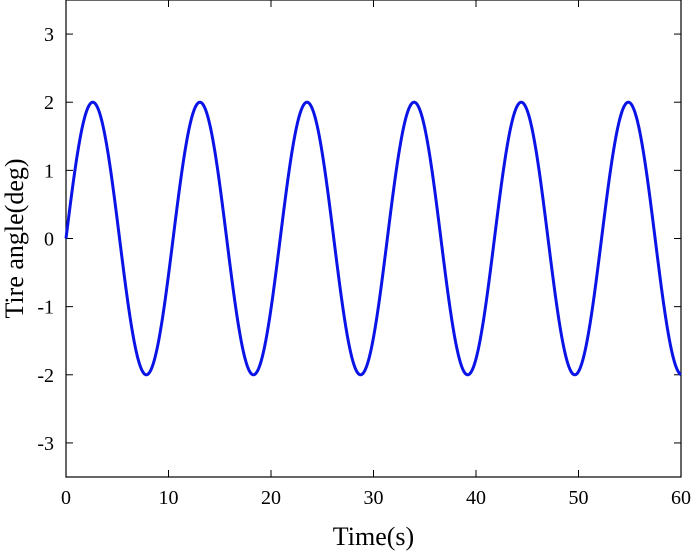 This screenshot has height=553, width=700. I want to click on x-tick-label: 30, so click(374, 498).